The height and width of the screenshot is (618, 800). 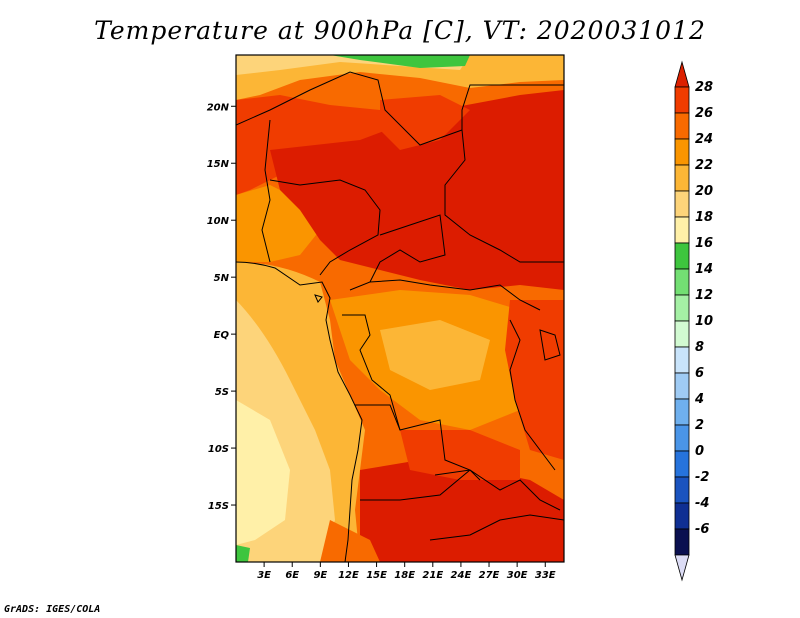 What do you see at coordinates (292, 575) in the screenshot?
I see `lon-tick-label: 6E` at bounding box center [292, 575].